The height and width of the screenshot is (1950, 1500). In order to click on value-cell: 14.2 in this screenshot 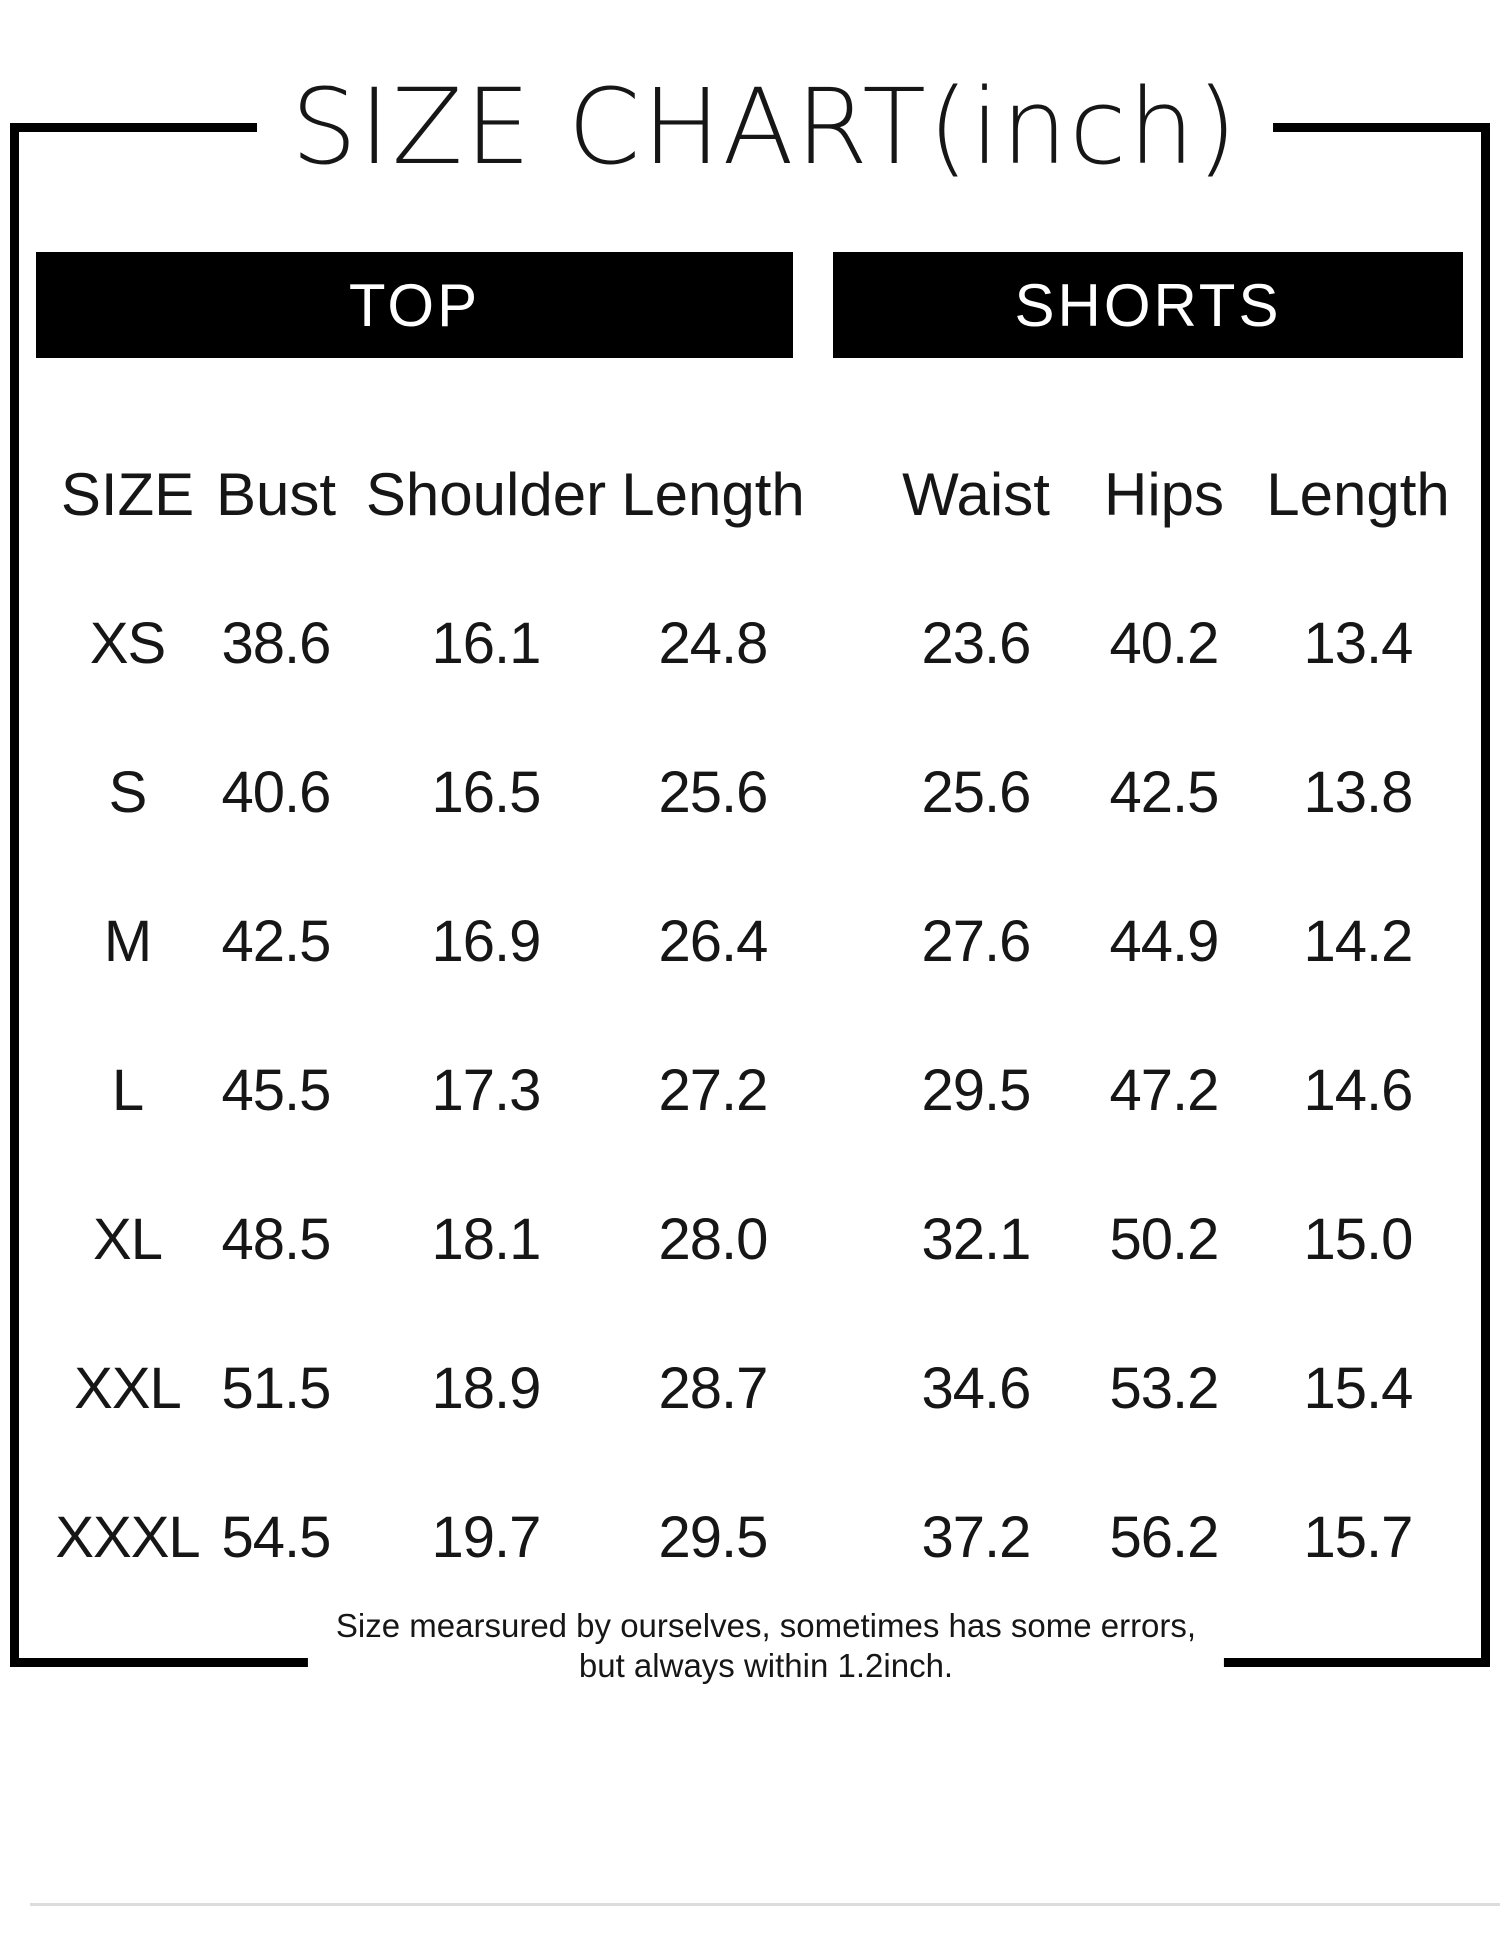, I will do `click(1358, 941)`.